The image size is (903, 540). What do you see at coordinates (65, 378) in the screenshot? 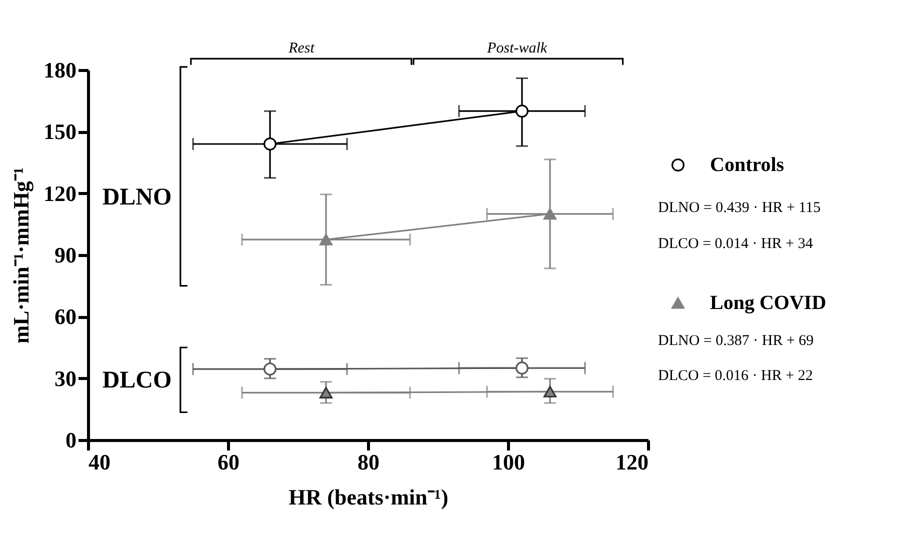
I see `y-tick-label: 30` at bounding box center [65, 378].